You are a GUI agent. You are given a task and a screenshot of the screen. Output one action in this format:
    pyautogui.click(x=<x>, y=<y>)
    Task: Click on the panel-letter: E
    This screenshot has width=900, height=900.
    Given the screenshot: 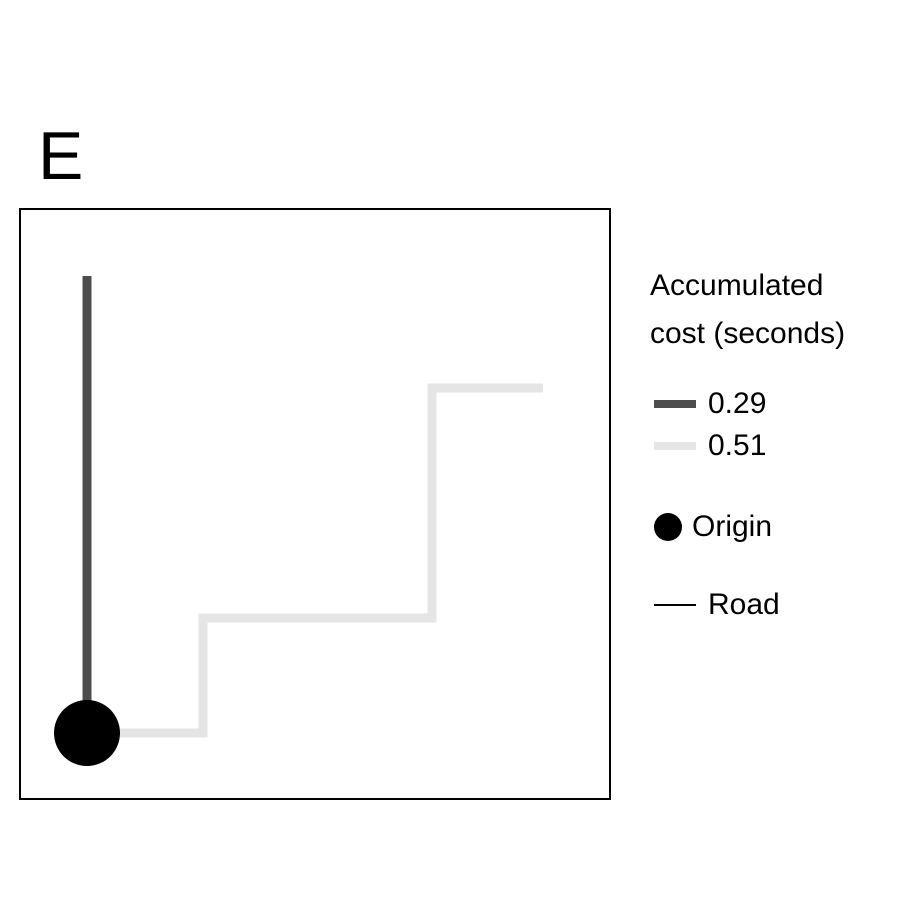 What is the action you would take?
    pyautogui.click(x=61, y=156)
    